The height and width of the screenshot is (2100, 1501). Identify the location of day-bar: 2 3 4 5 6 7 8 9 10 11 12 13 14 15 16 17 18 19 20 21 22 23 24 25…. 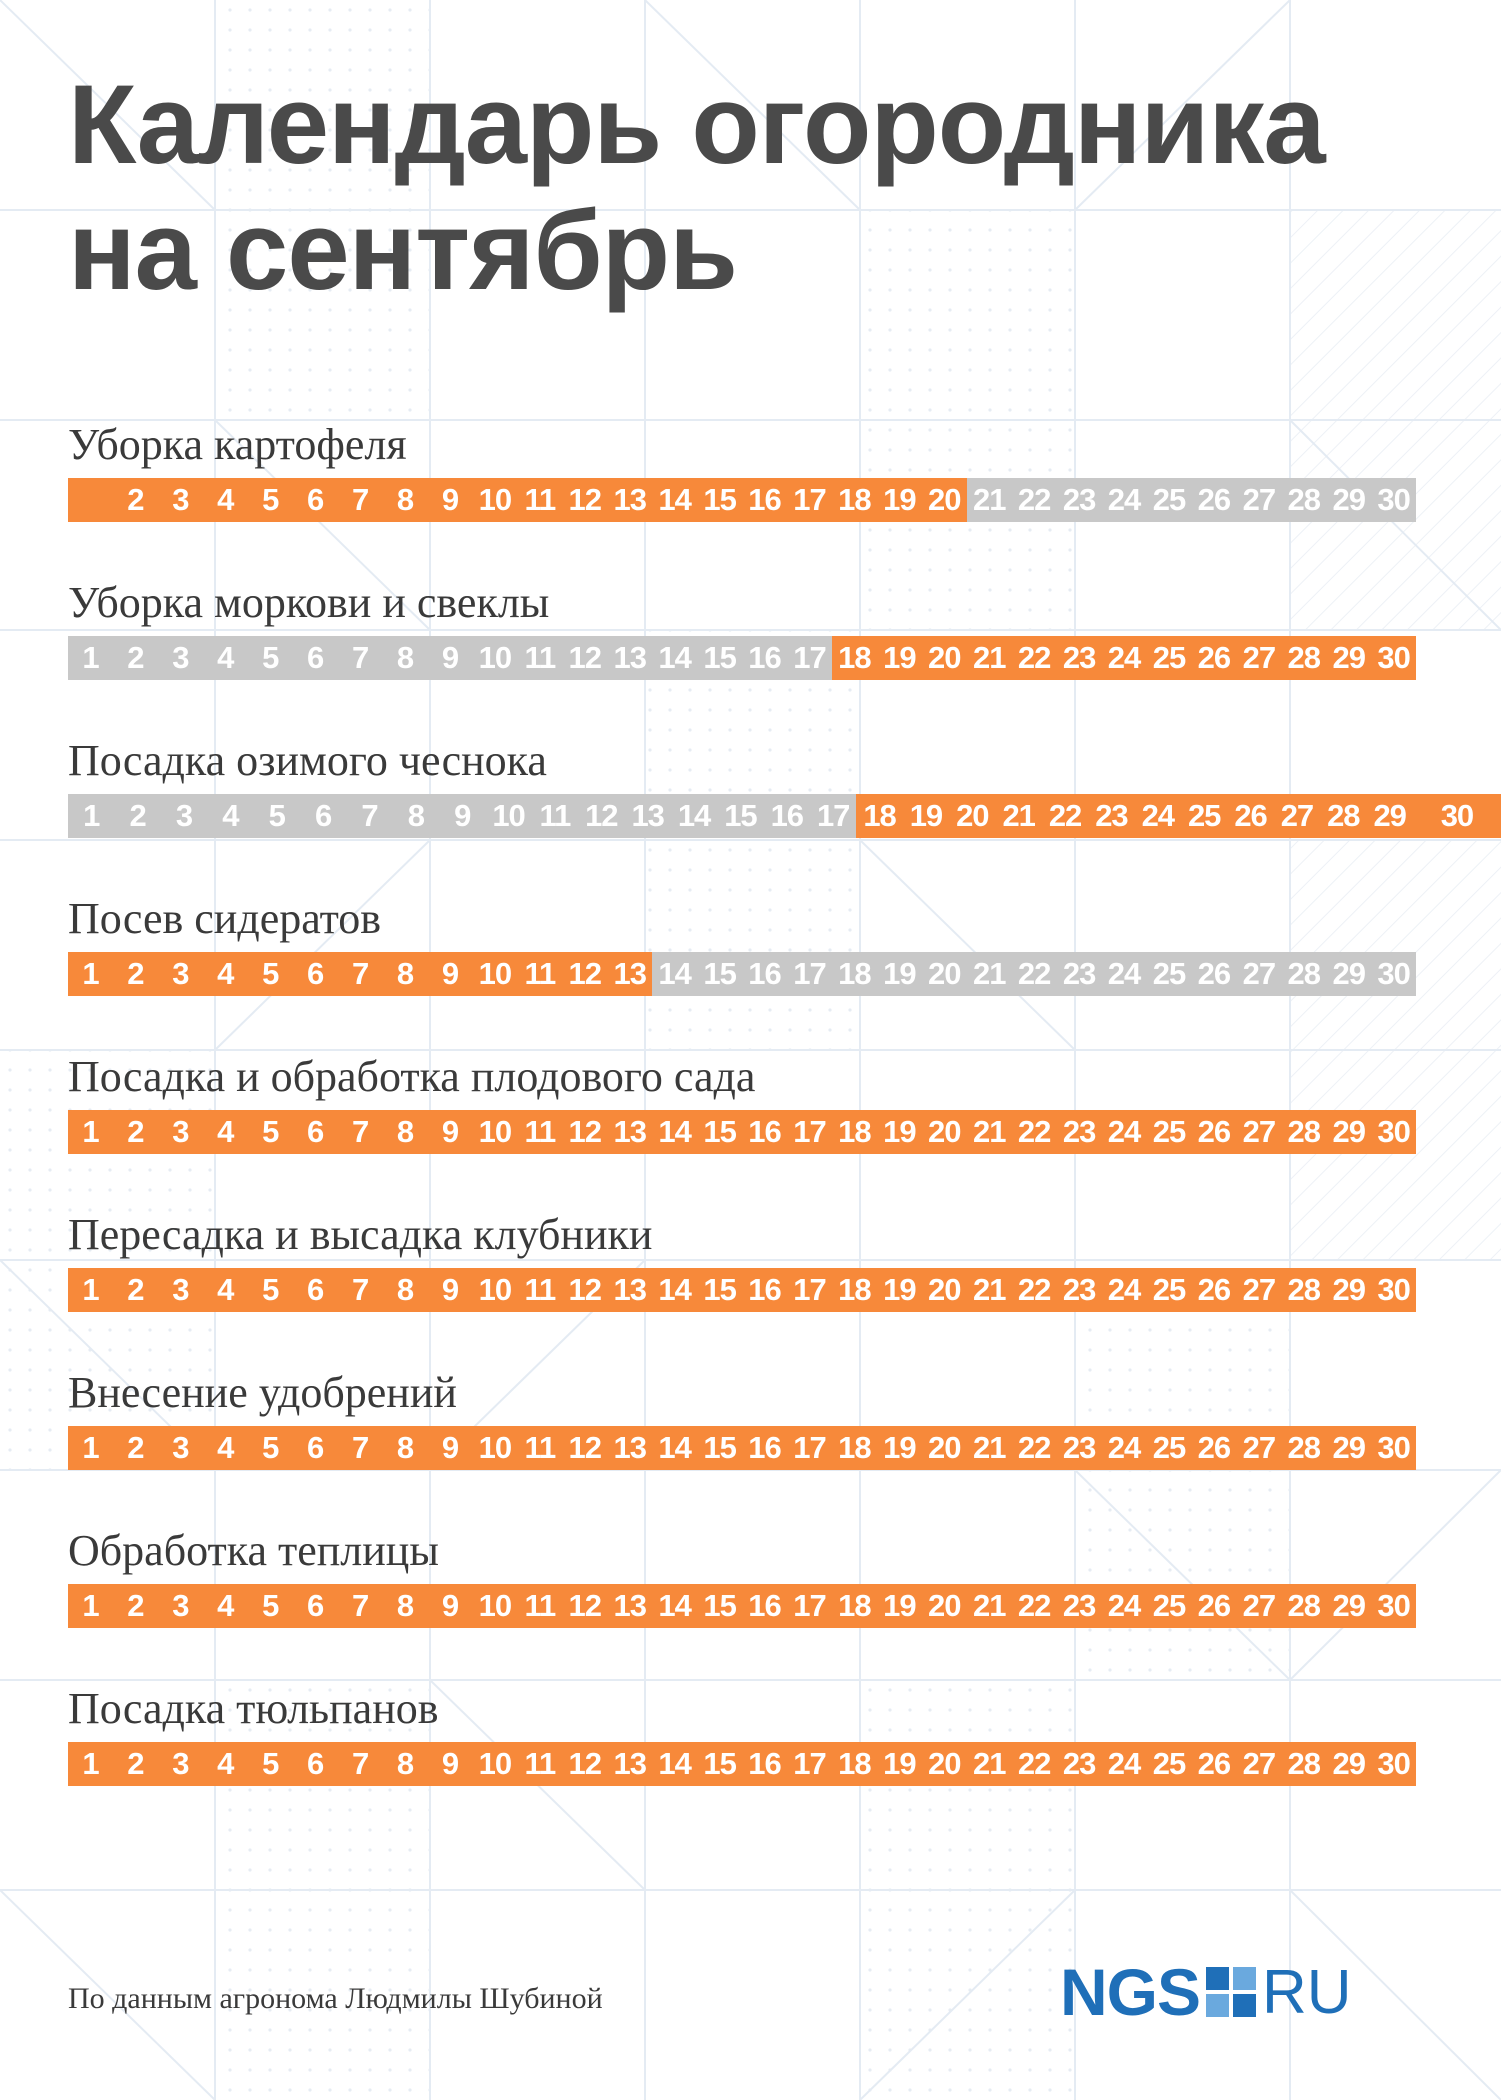
(742, 500).